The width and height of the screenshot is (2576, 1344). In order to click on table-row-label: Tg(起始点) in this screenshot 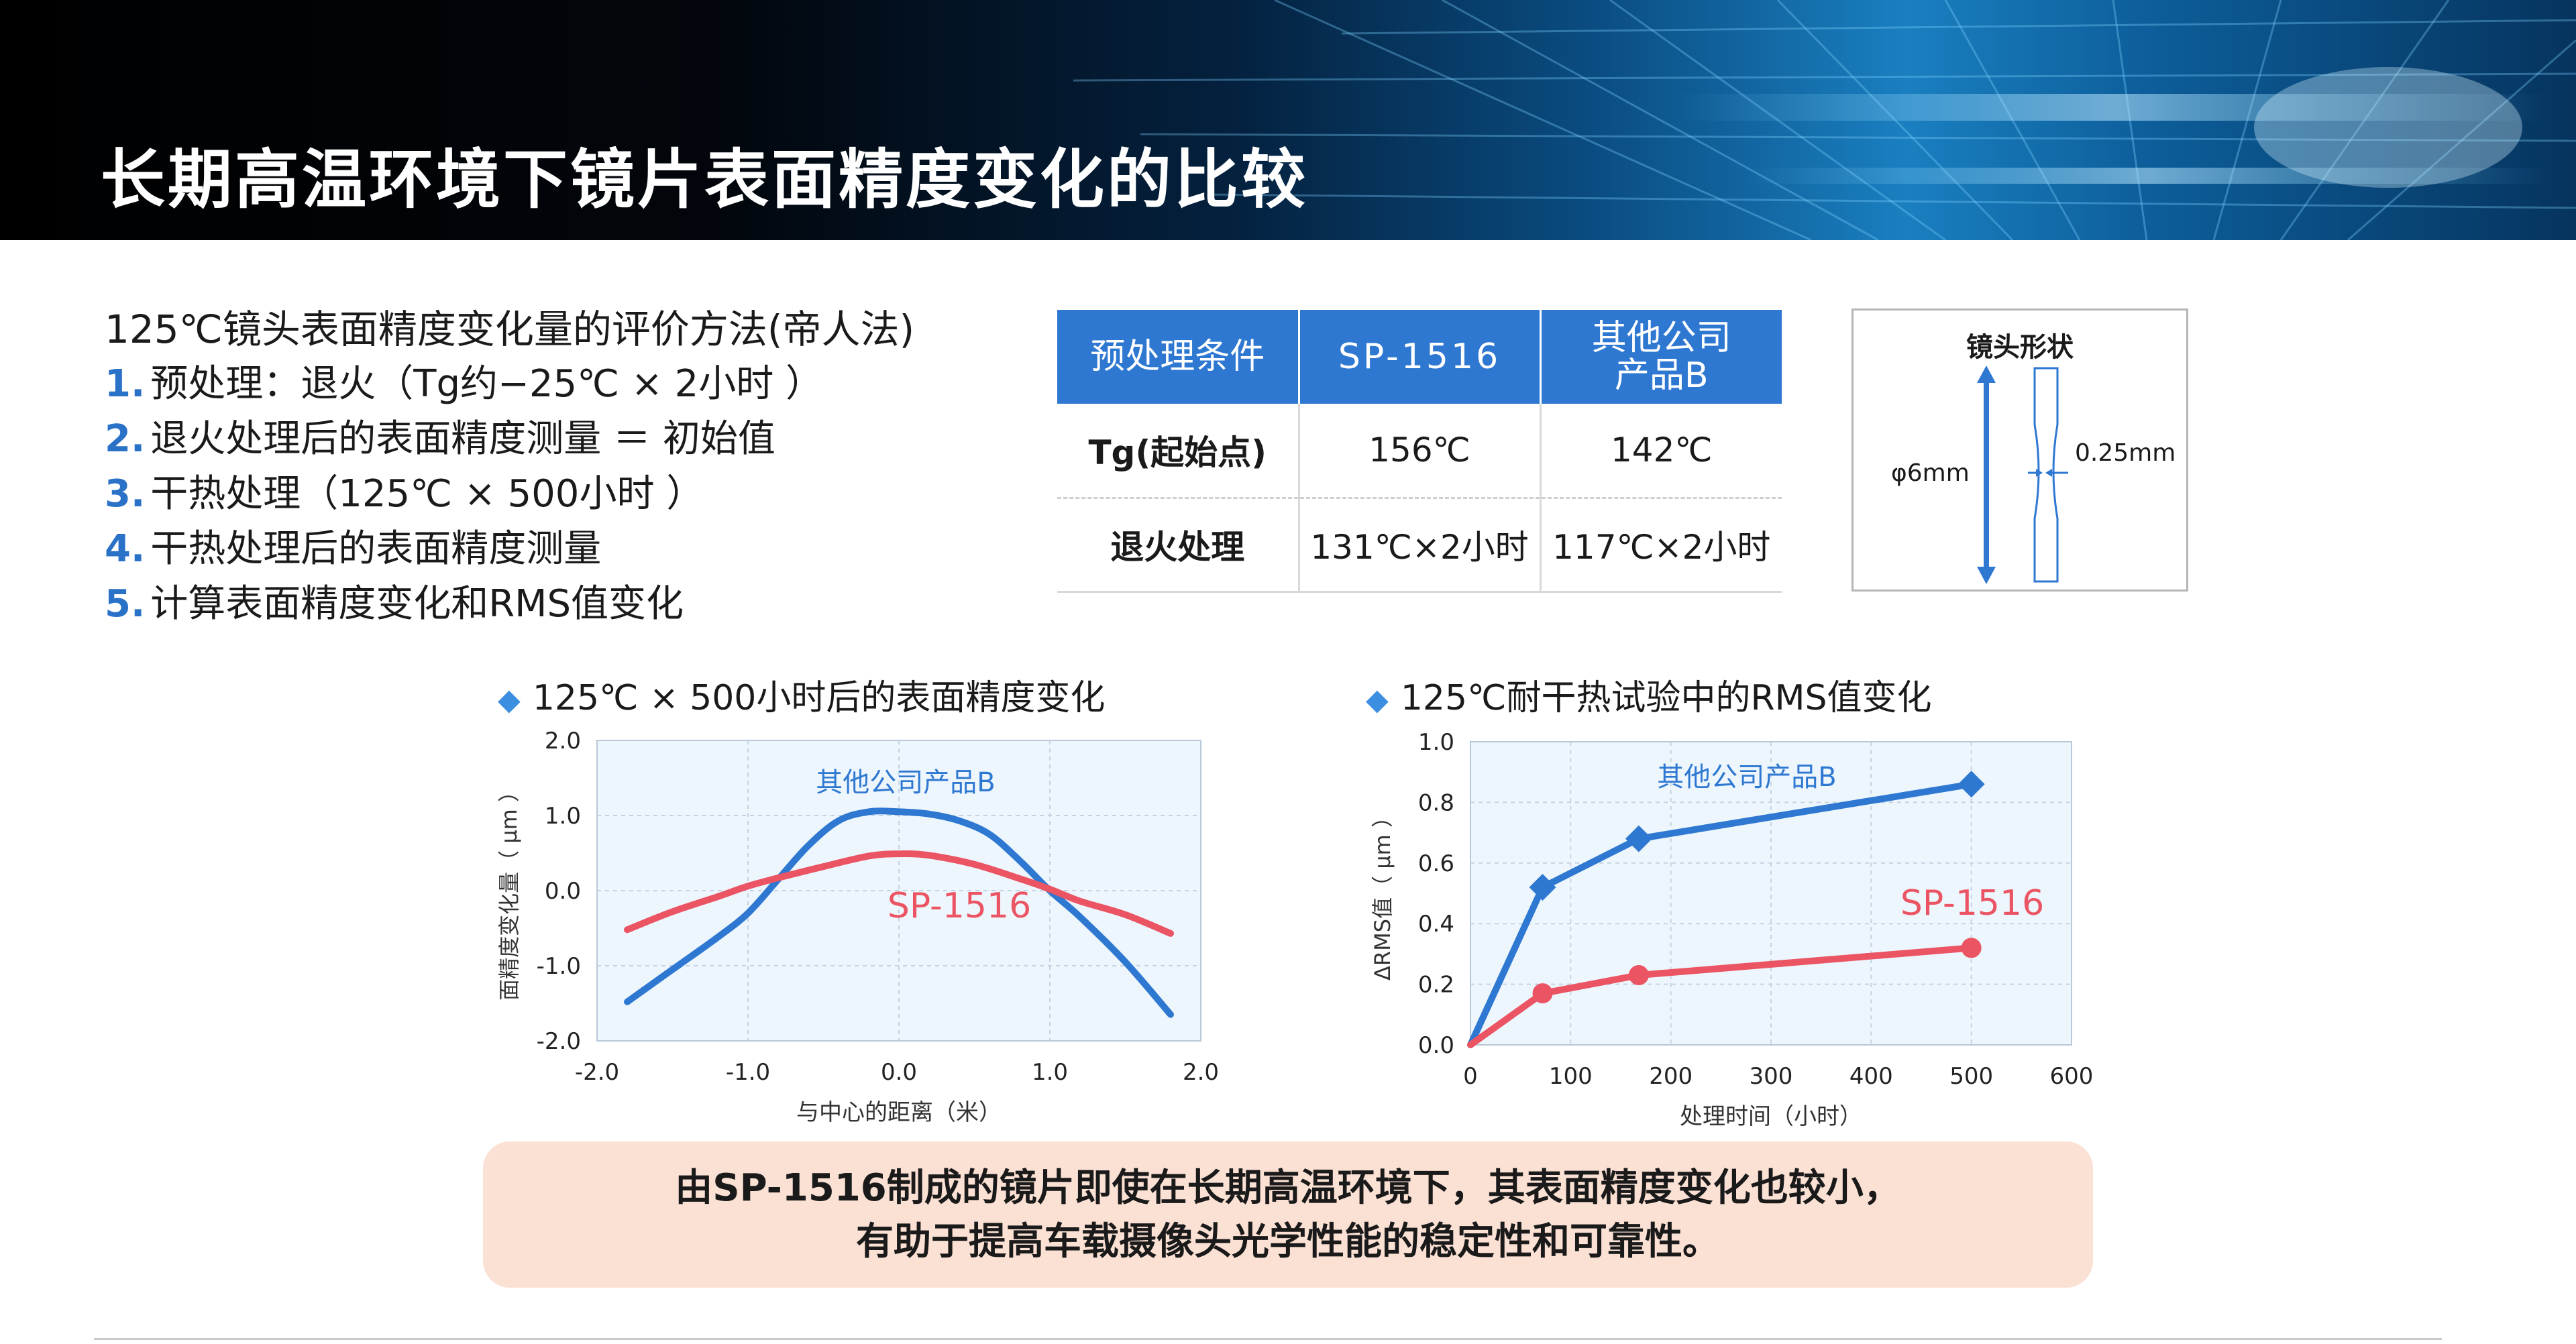, I will do `click(1178, 451)`.